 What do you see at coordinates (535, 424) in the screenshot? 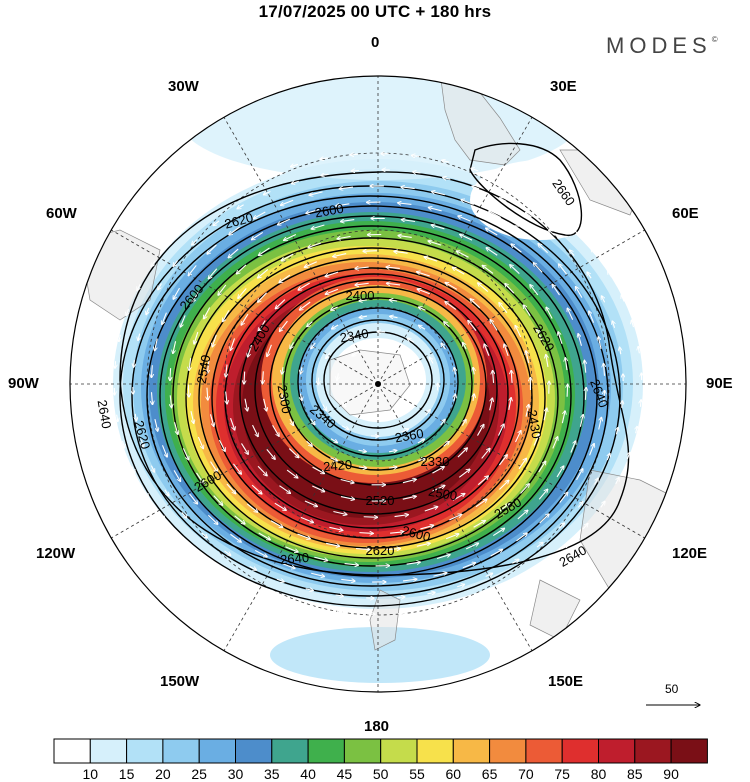
I see `contour-label: 2430` at bounding box center [535, 424].